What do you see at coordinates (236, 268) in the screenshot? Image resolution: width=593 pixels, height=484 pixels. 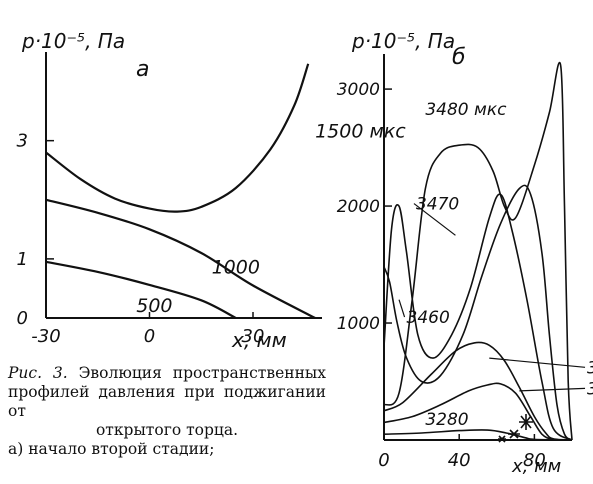 I see `panel-a-curve-label: 1000` at bounding box center [236, 268].